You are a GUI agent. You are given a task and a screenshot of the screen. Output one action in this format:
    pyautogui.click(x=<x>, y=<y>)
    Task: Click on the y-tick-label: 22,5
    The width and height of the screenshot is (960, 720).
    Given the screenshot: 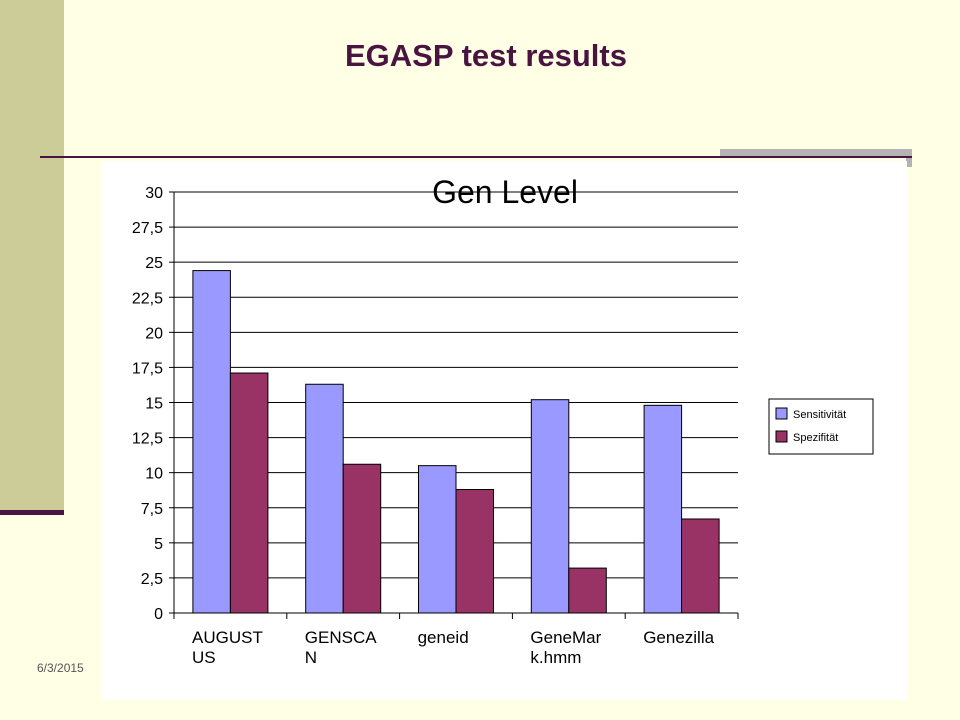 What is the action you would take?
    pyautogui.click(x=147, y=298)
    